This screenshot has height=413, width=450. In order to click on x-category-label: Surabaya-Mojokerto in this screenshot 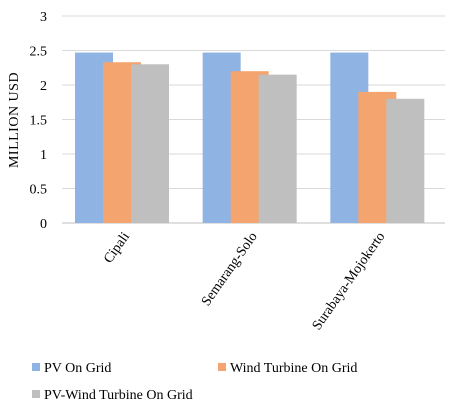, I will do `click(349, 282)`.